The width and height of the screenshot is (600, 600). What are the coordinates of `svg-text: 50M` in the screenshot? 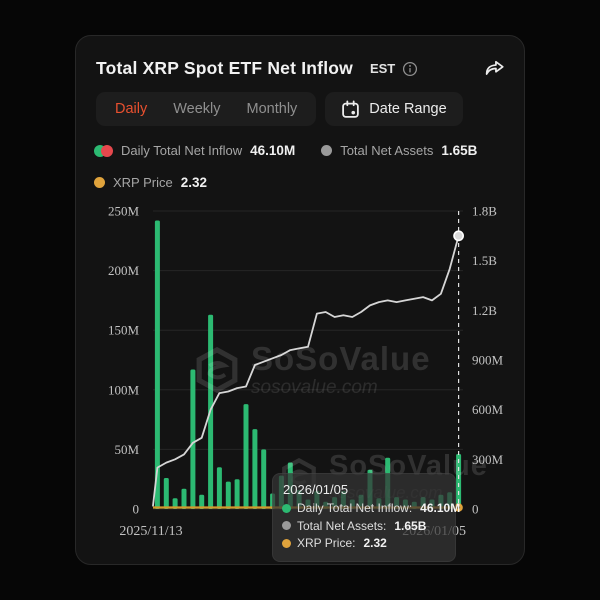 It's located at (126, 449).